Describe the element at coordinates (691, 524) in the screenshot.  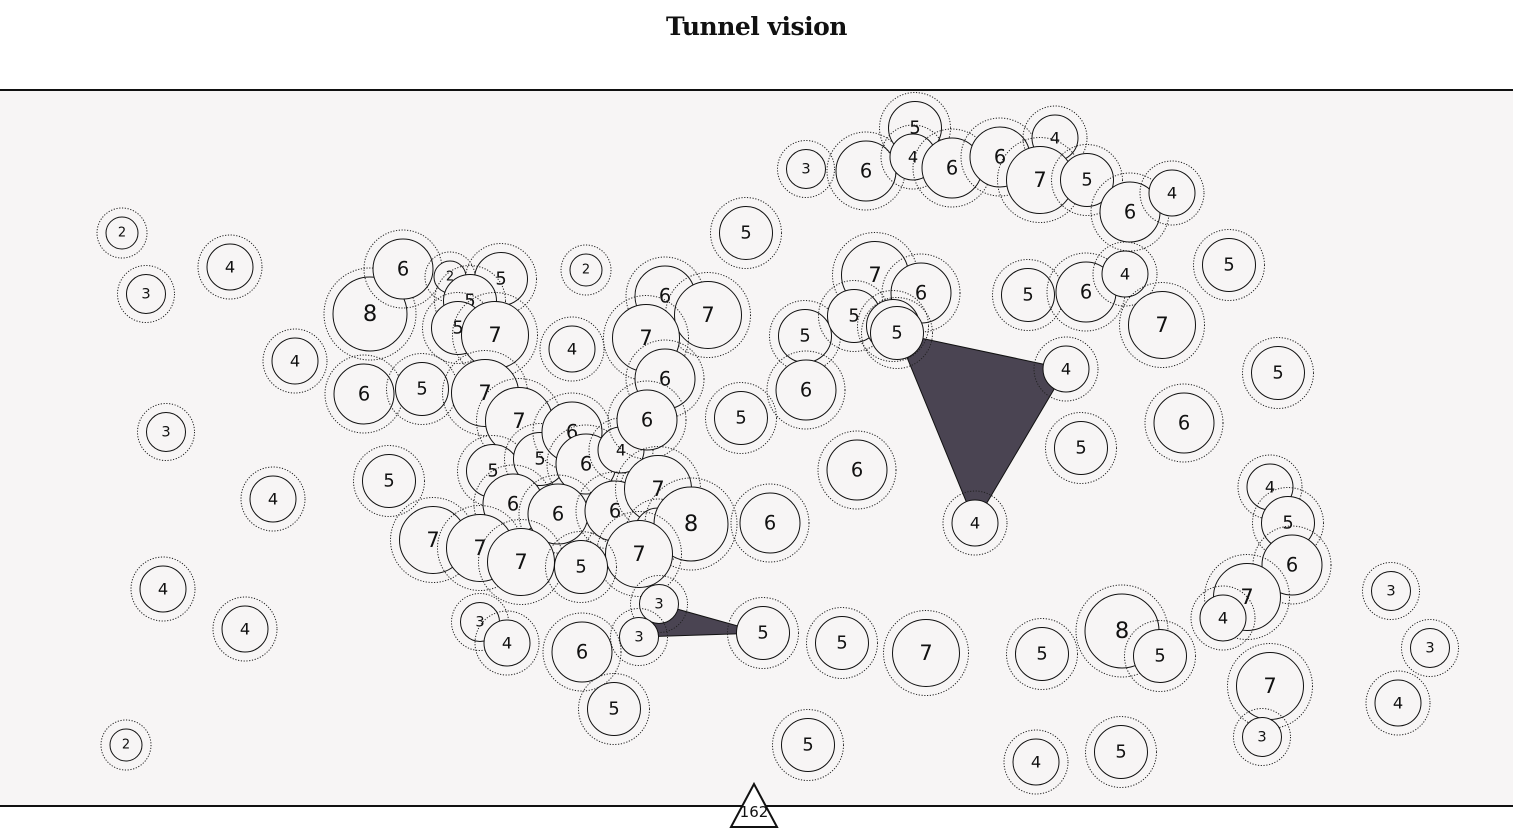
I see `node-8: 8` at that location.